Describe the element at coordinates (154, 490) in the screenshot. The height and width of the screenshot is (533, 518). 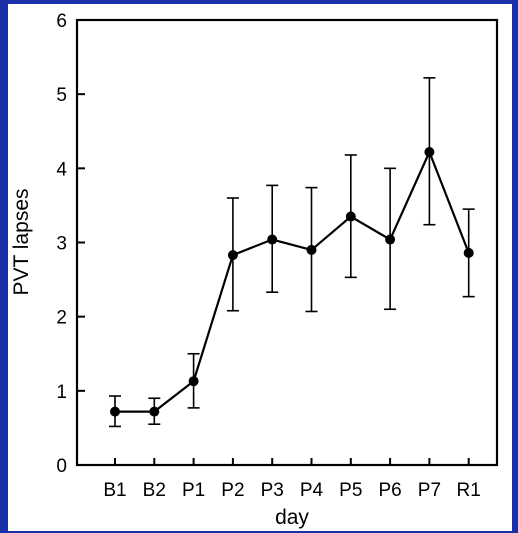
I see `x-tick-label: B2` at that location.